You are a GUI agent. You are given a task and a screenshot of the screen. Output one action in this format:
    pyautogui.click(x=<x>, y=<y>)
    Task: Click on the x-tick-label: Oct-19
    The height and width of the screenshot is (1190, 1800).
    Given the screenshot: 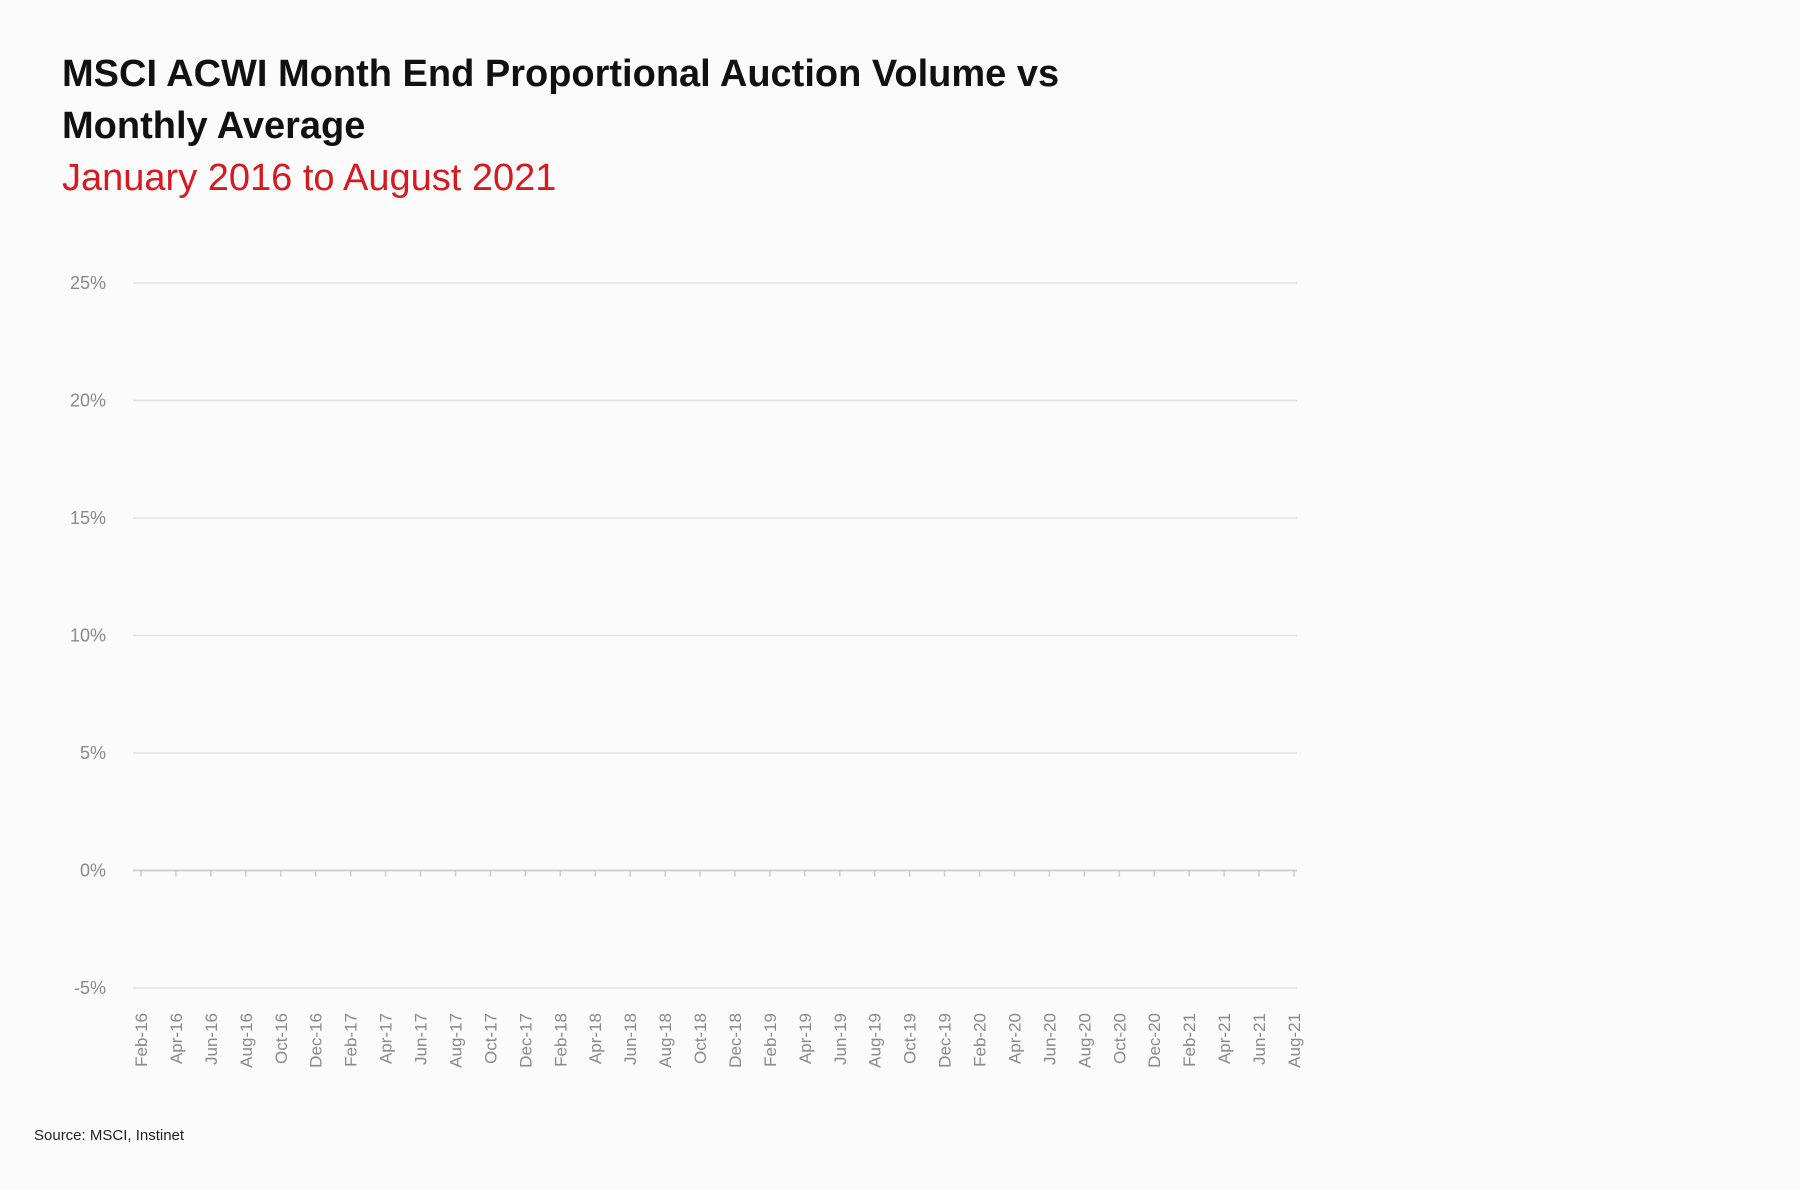 What is the action you would take?
    pyautogui.click(x=910, y=1038)
    